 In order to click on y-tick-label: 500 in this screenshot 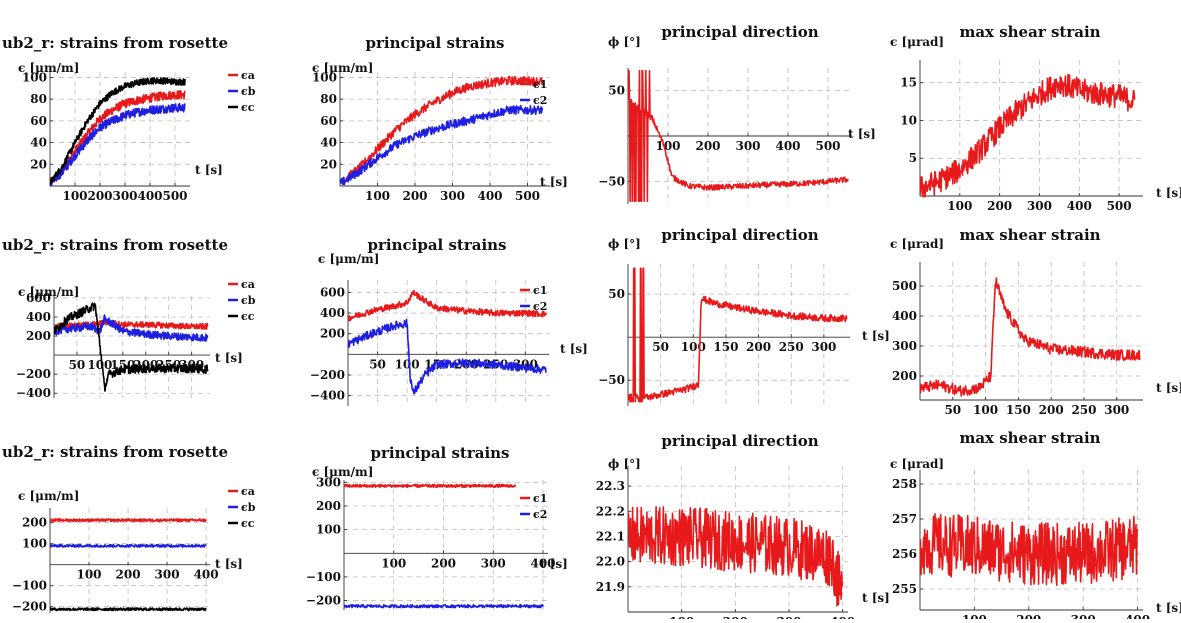, I will do `click(904, 286)`.